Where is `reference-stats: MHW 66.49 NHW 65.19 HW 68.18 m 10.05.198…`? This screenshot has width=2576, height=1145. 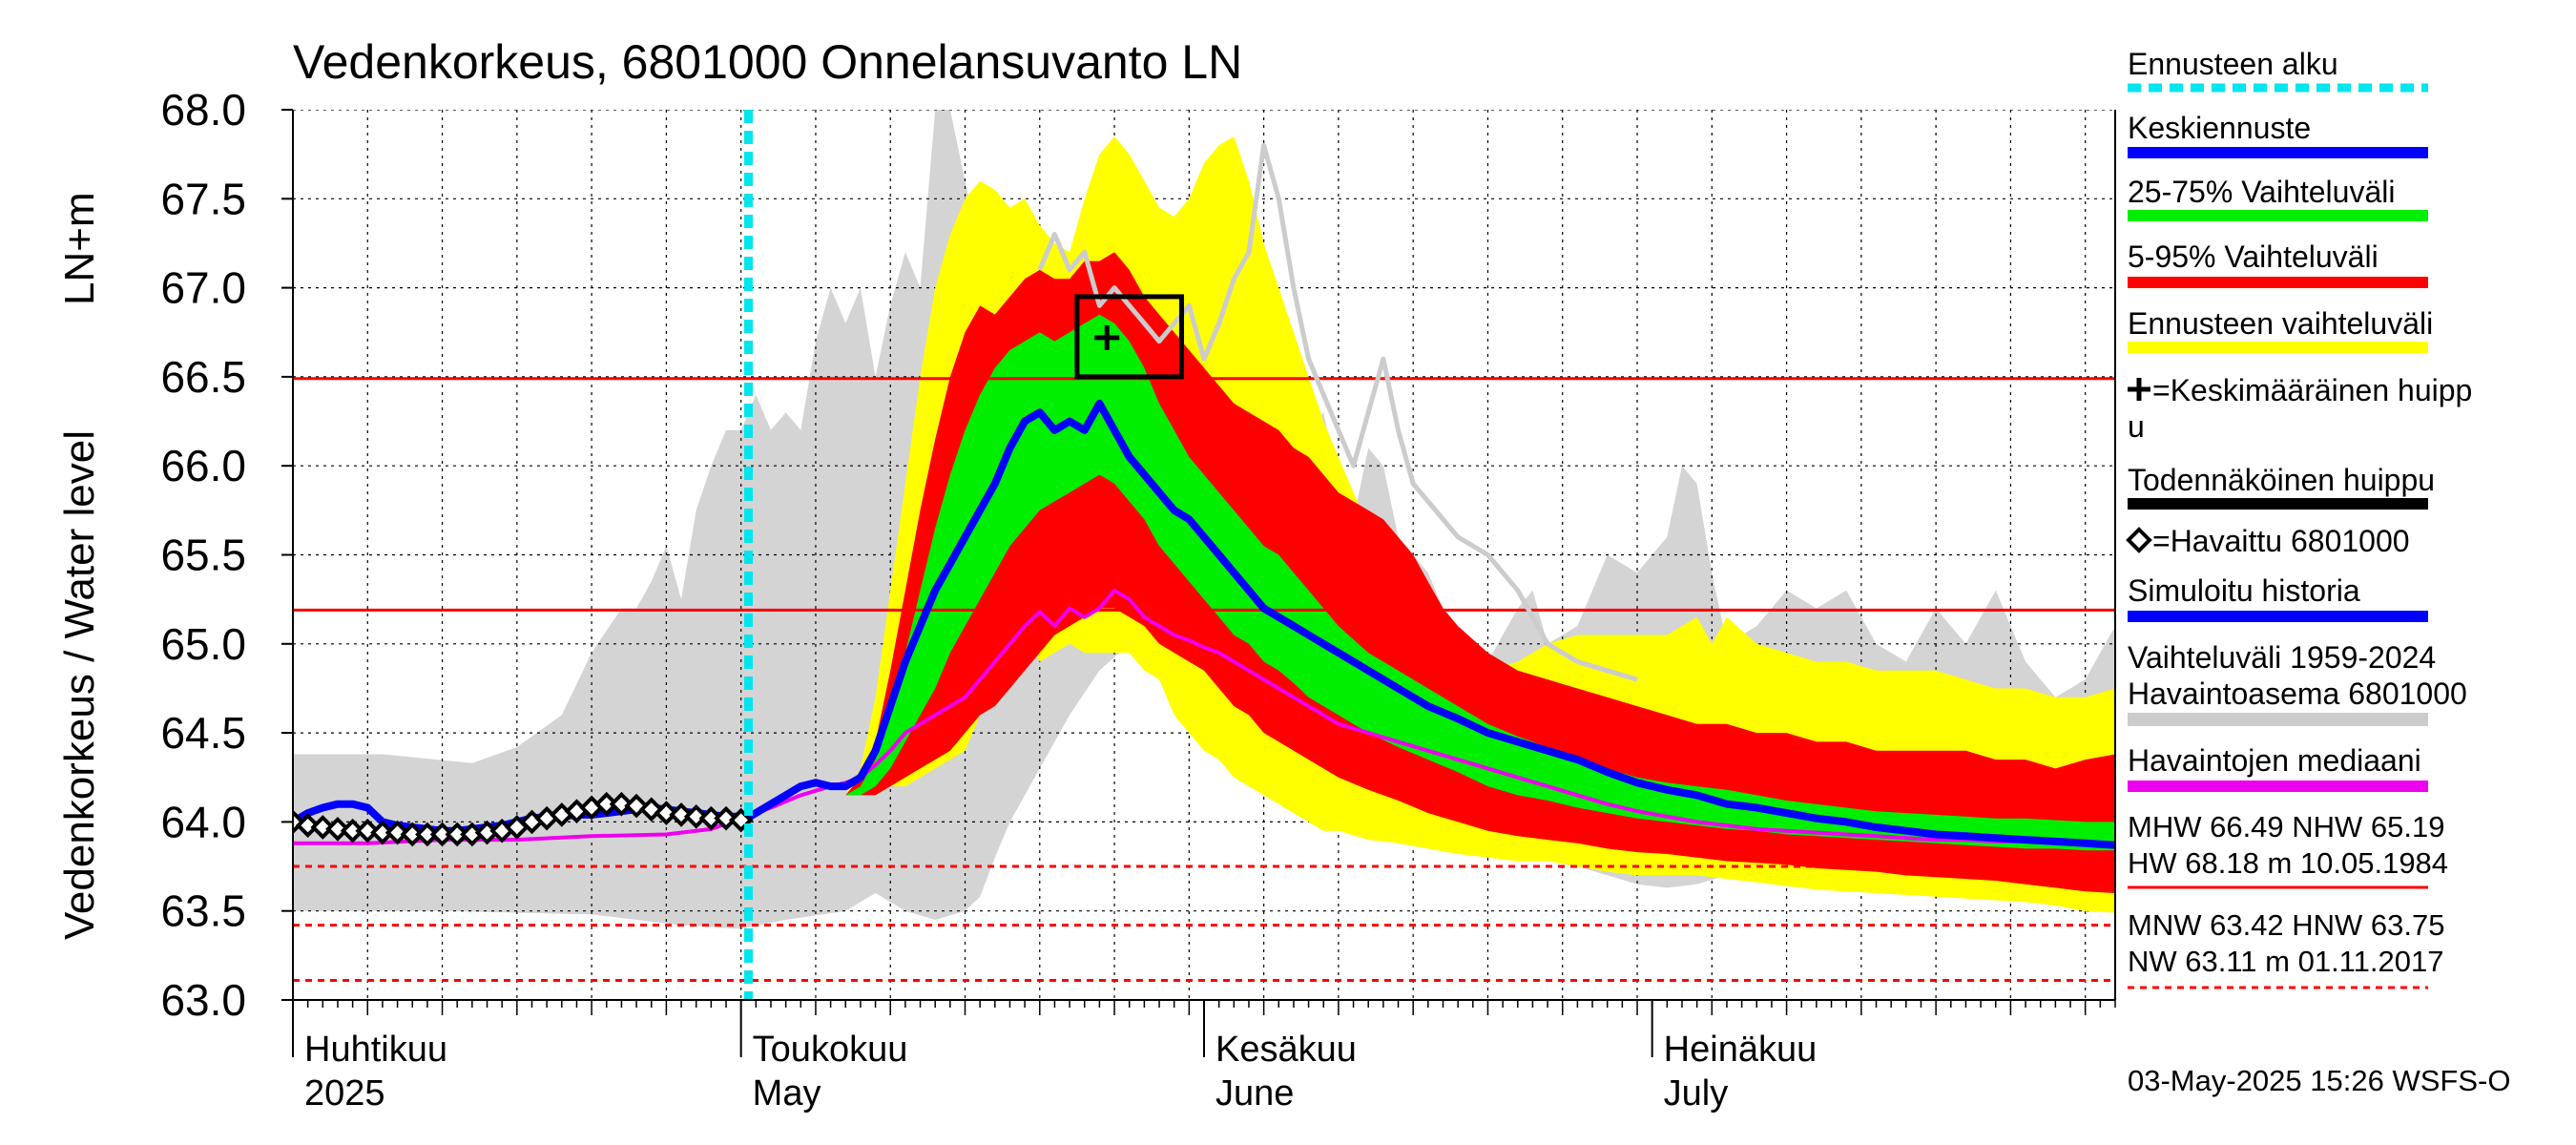 reference-stats: MHW 66.49 NHW 65.19 HW 68.18 m 10.05.198… is located at coordinates (2288, 899).